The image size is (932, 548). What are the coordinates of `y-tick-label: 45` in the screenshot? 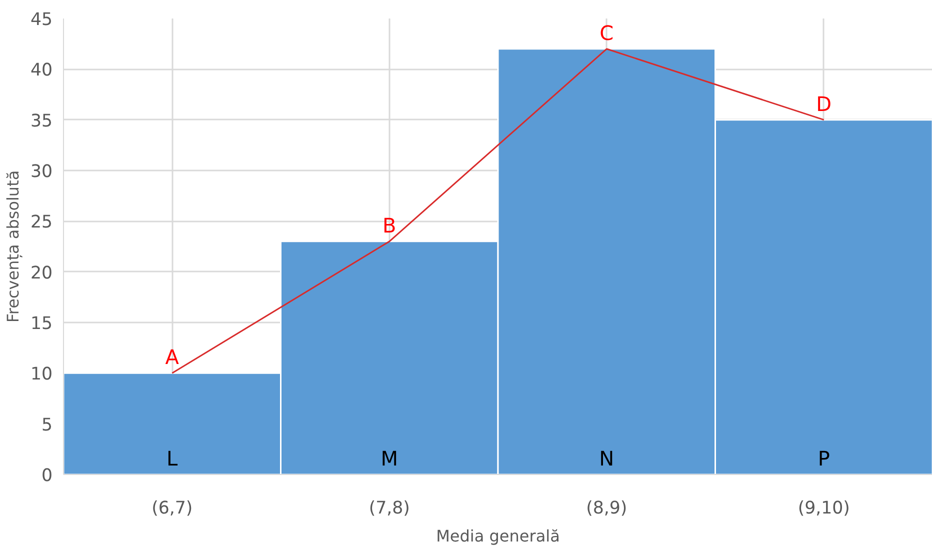 It's located at (41, 20).